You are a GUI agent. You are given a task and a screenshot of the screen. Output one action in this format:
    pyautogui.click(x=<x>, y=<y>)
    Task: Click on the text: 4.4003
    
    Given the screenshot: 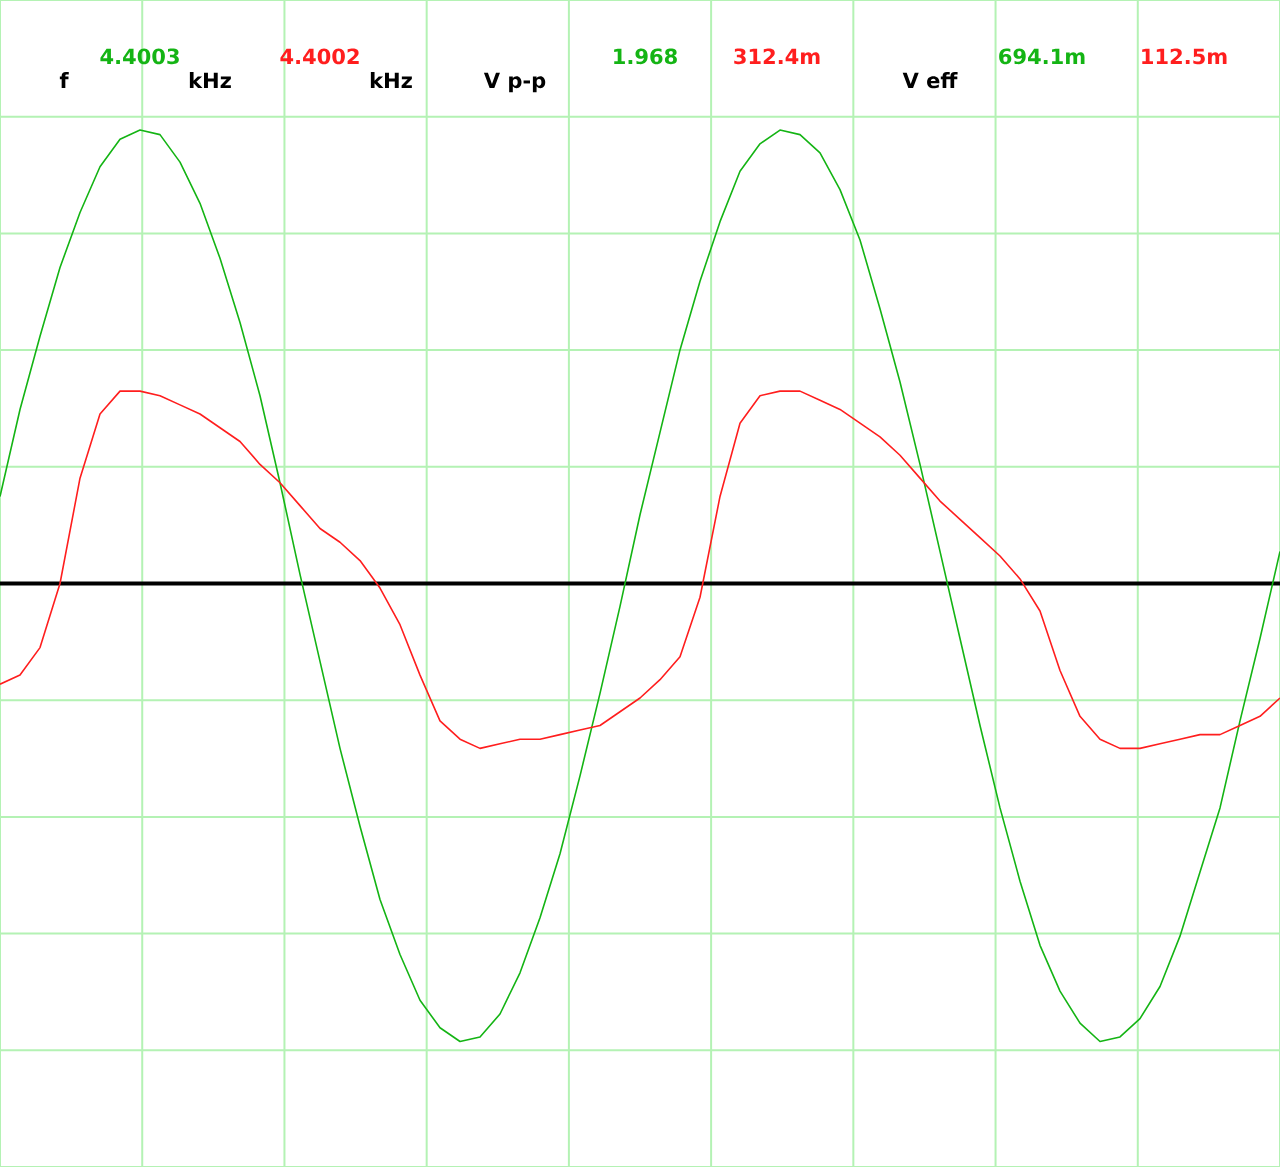 What is the action you would take?
    pyautogui.click(x=139, y=56)
    